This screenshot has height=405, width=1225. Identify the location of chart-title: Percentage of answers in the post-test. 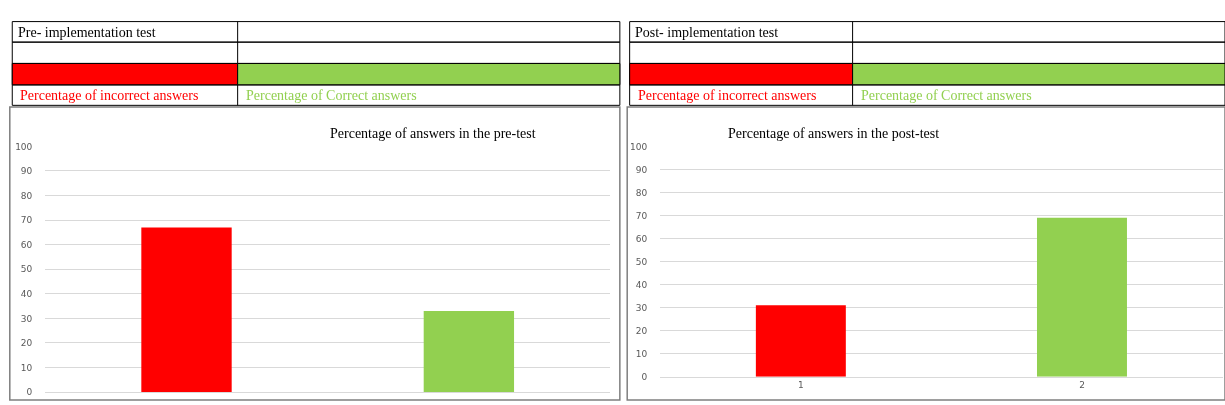
(834, 133).